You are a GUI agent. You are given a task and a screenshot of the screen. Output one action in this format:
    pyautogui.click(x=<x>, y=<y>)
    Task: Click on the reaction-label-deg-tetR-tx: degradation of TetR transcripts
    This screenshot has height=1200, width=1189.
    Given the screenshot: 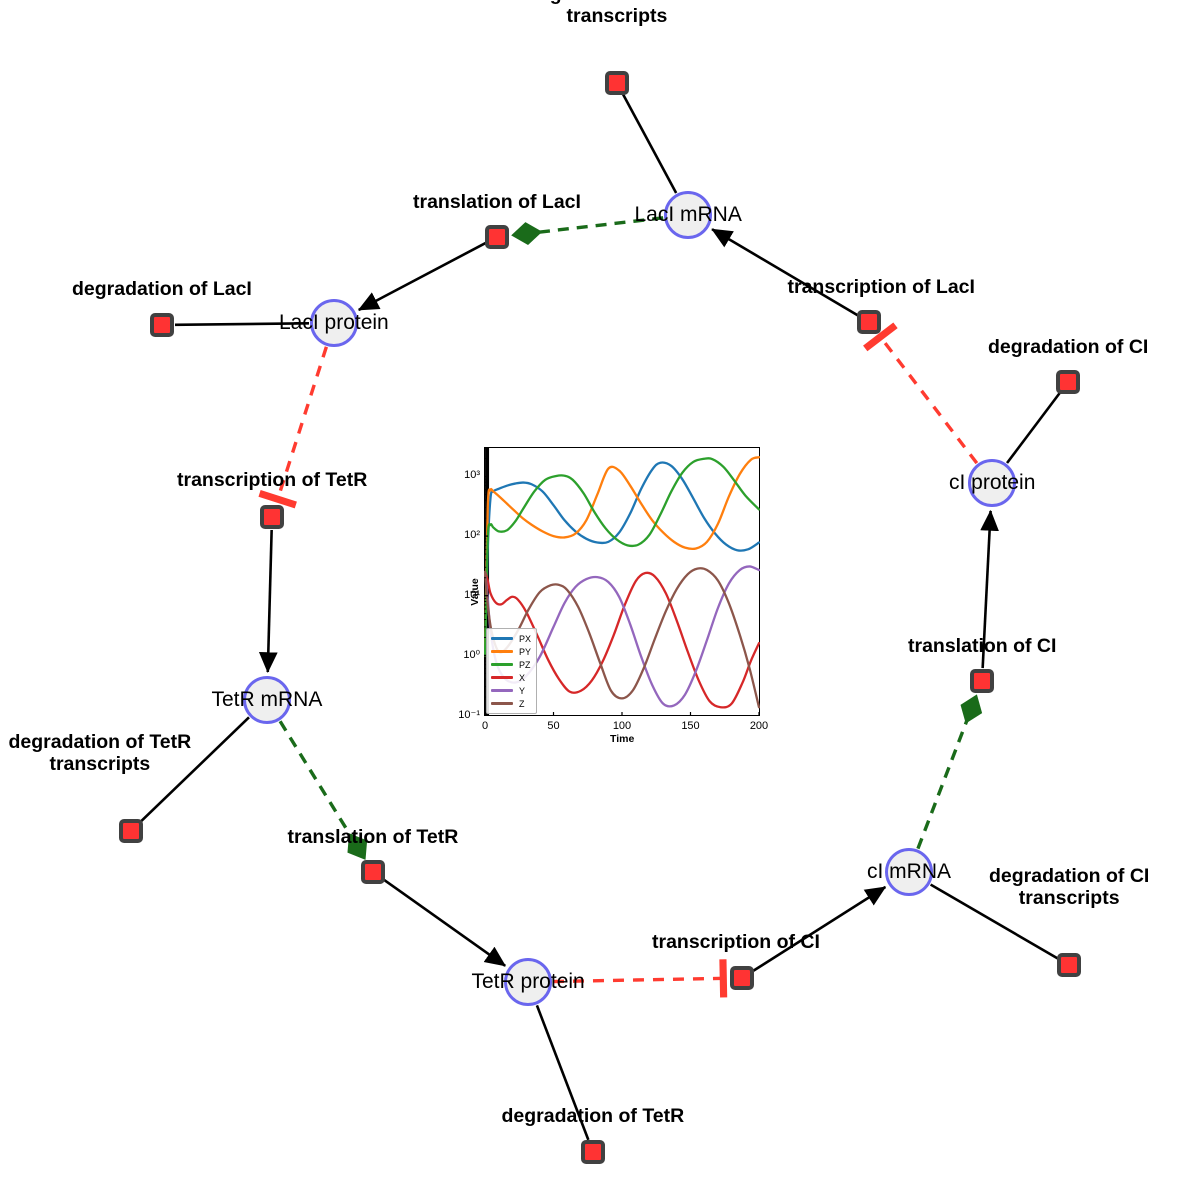 What is the action you would take?
    pyautogui.click(x=100, y=753)
    